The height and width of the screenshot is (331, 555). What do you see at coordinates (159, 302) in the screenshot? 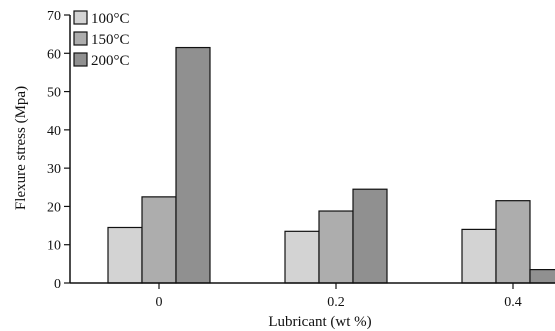
I see `x-tick-label: 0` at bounding box center [159, 302].